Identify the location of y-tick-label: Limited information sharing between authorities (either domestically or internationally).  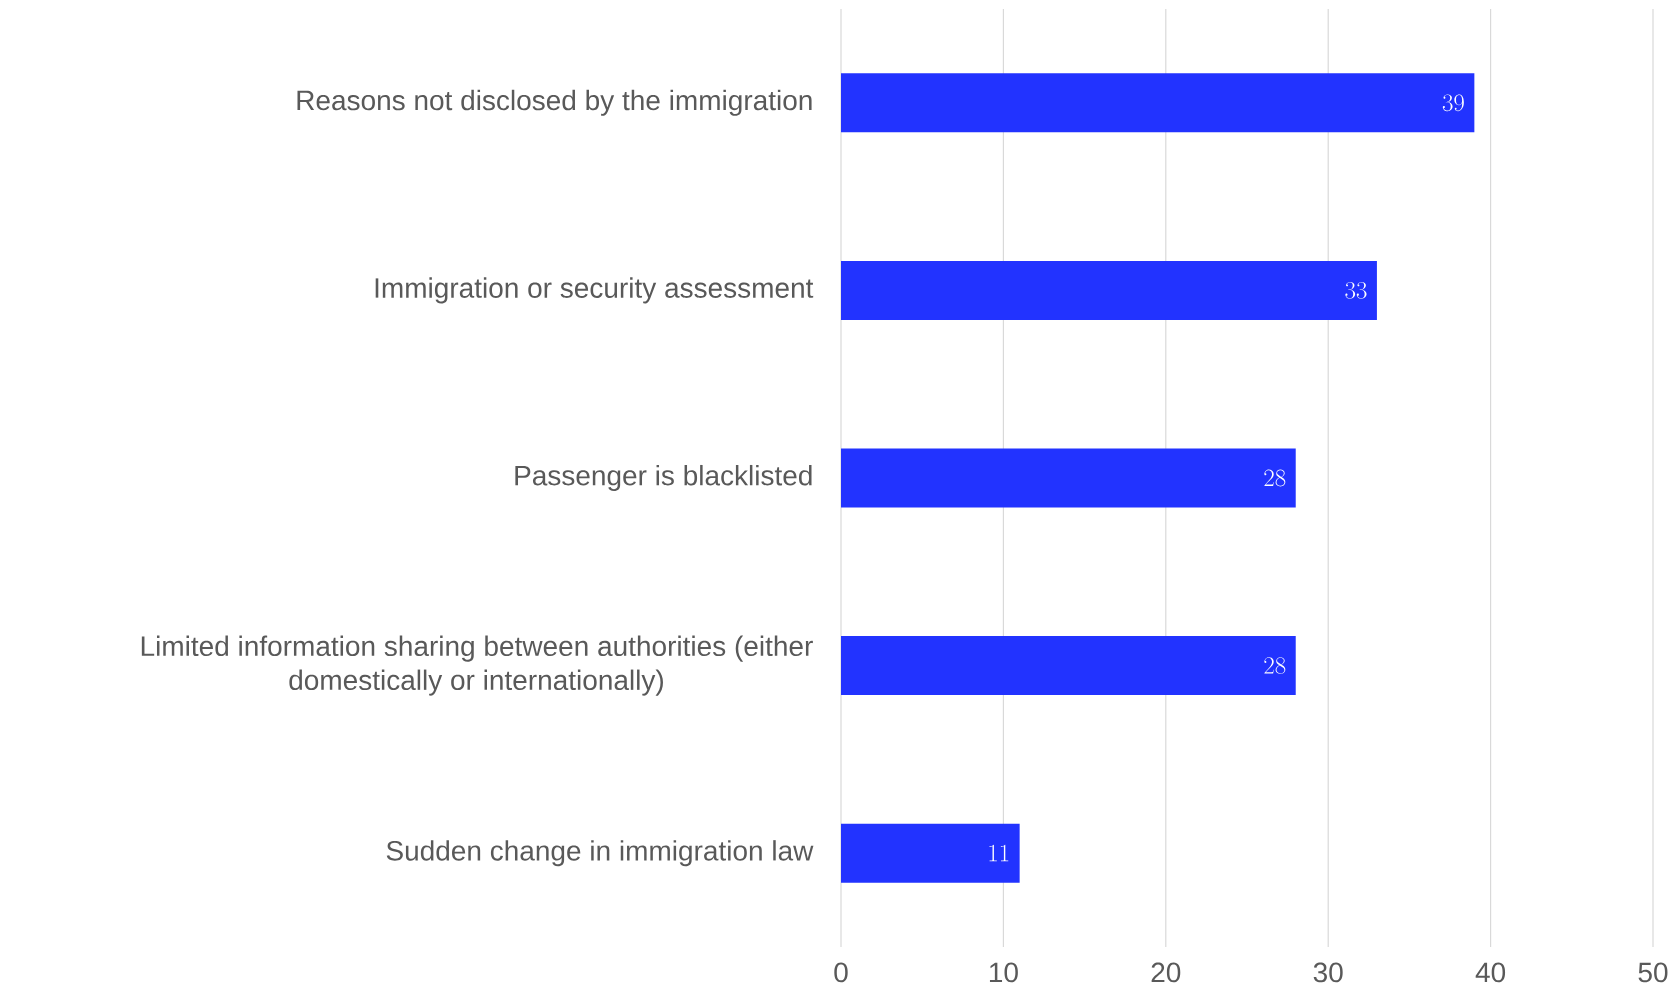
(477, 665).